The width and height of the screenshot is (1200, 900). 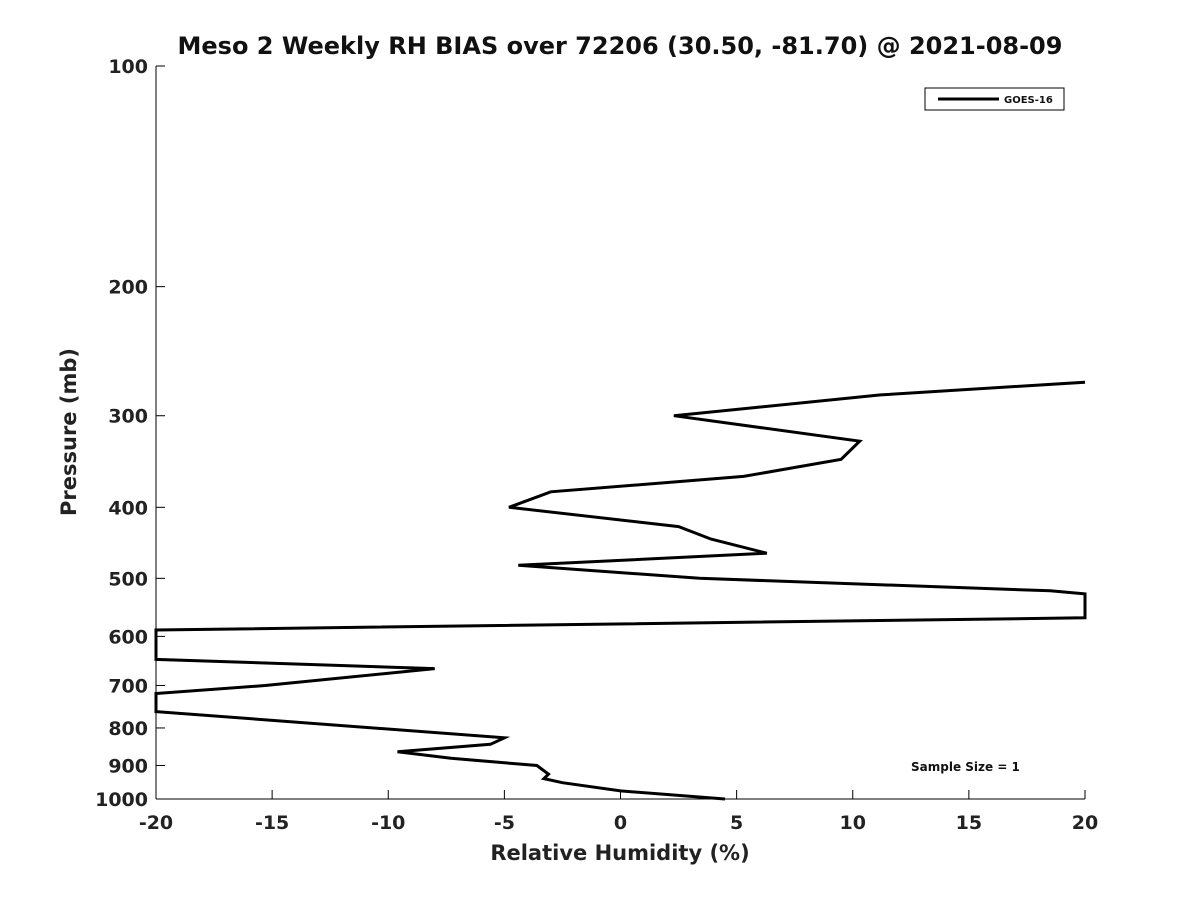 What do you see at coordinates (128, 67) in the screenshot?
I see `y-tick-label: 100` at bounding box center [128, 67].